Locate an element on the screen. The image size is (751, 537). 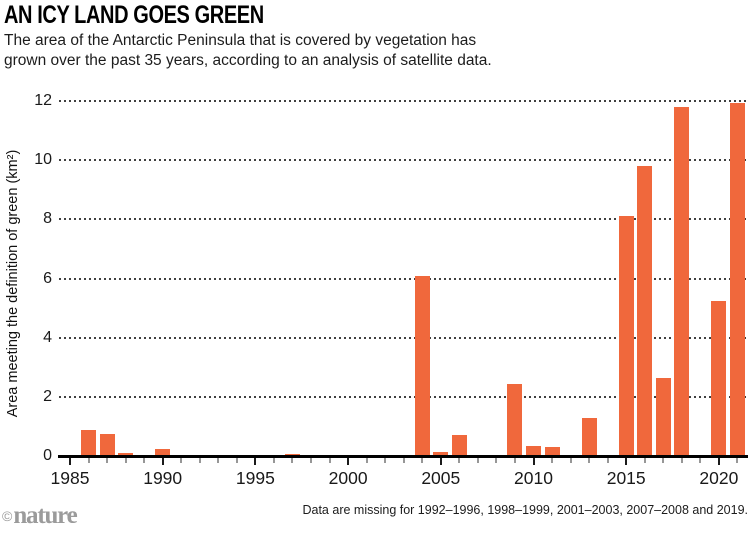
x-tick-label-2015: 2015 is located at coordinates (626, 478).